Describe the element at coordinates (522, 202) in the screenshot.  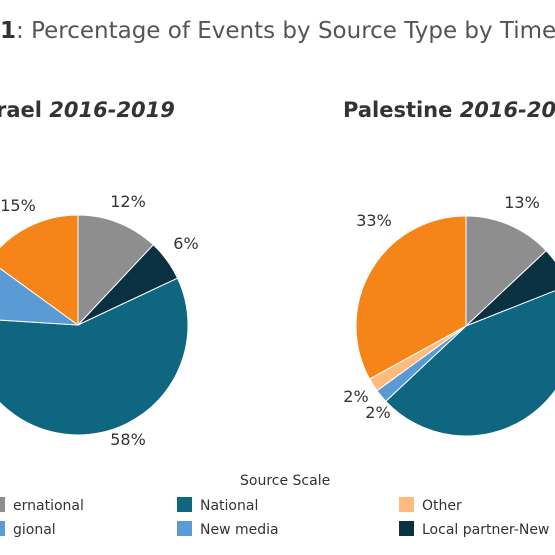
I see `data-label: 13%` at that location.